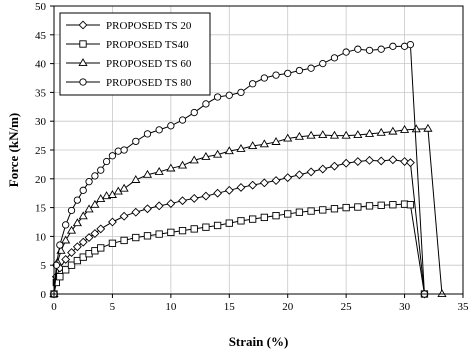  I want to click on legend-label: PROPOSED TS 60, so click(149, 64).